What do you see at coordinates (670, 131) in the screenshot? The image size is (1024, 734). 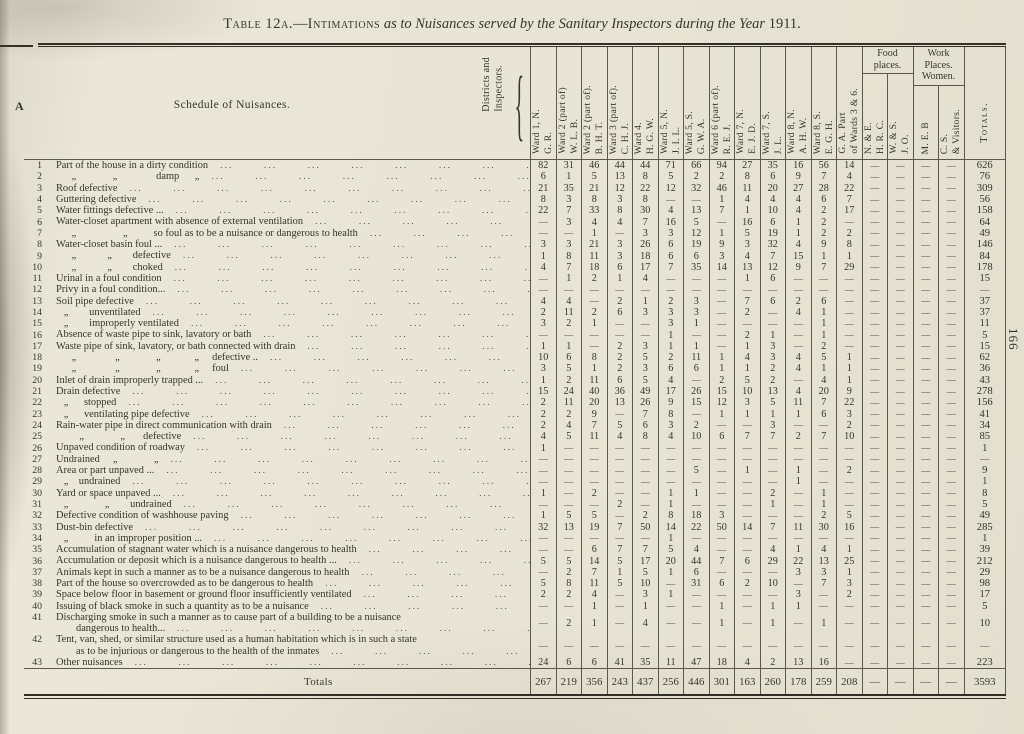 I see `column-header-label: Ward 5, N. J. I. L.` at bounding box center [670, 131].